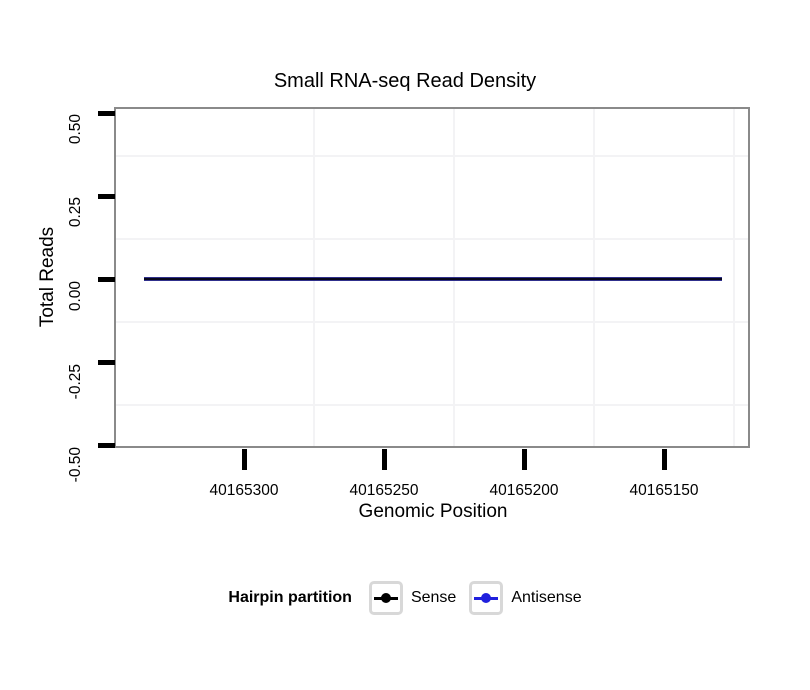  I want to click on x-tick-label: 40165200, so click(524, 490).